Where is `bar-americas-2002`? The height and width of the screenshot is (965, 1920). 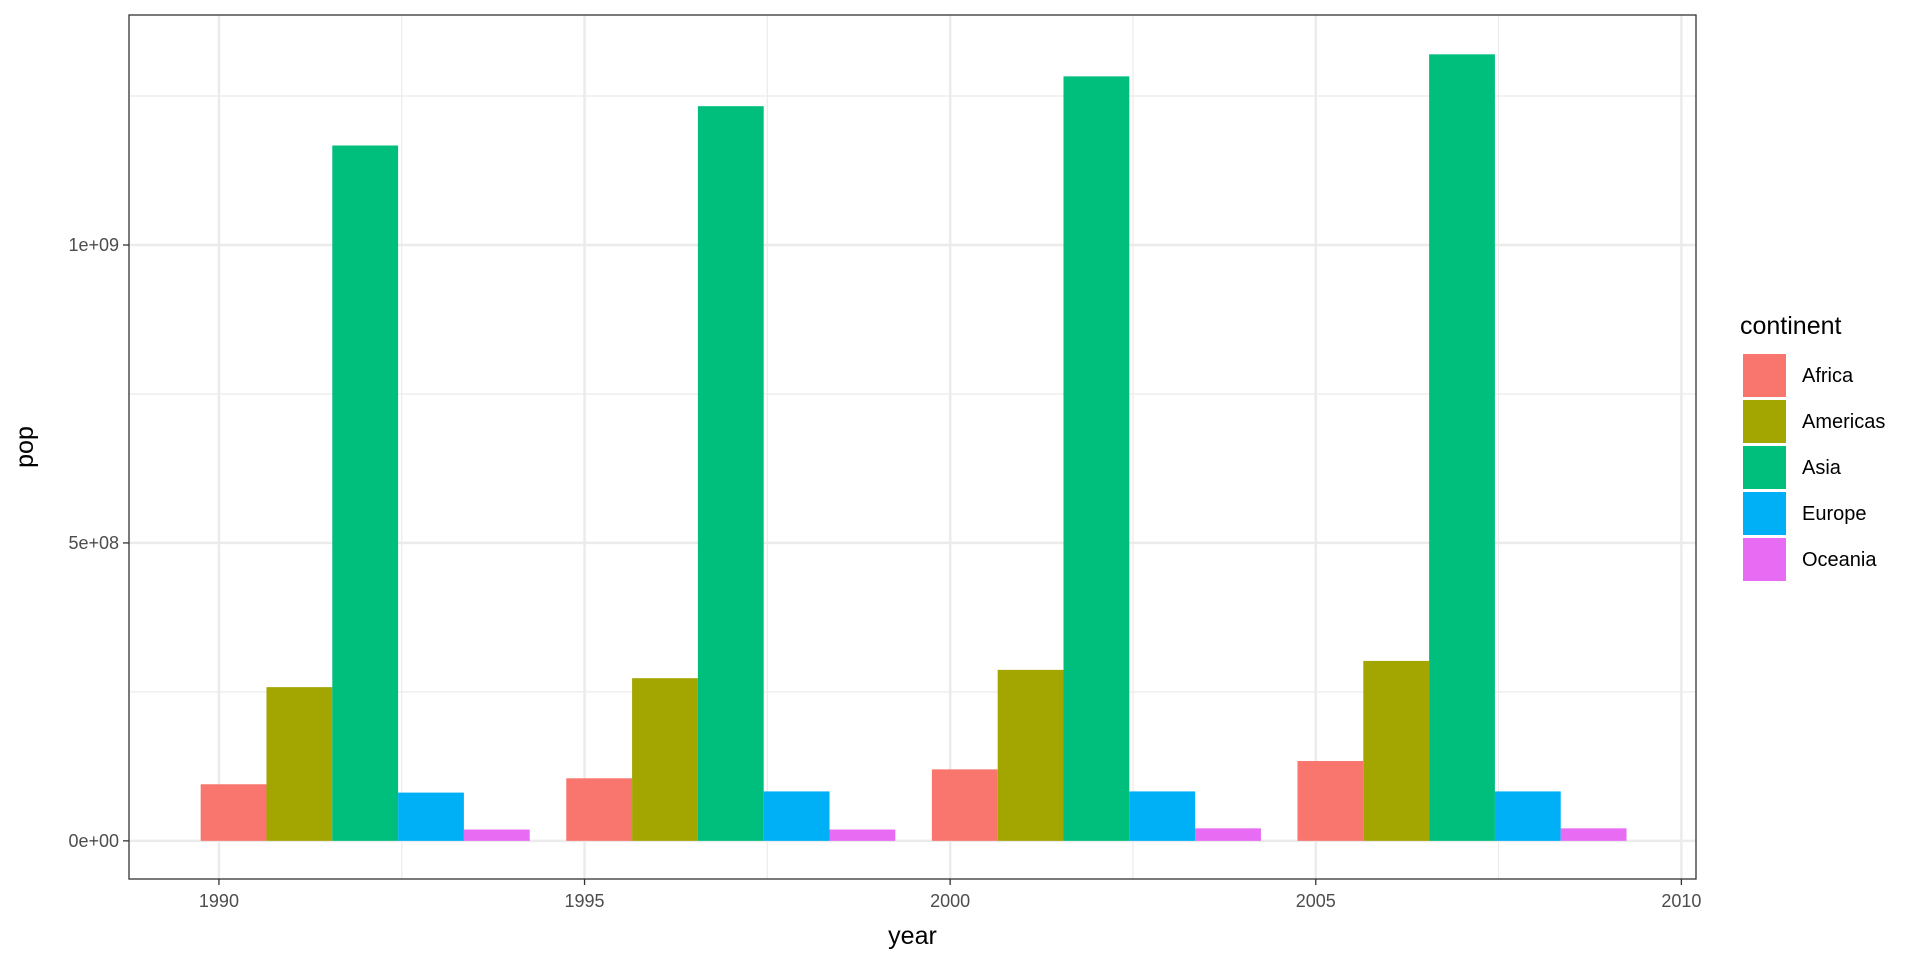
bar-americas-2002 is located at coordinates (1030, 755).